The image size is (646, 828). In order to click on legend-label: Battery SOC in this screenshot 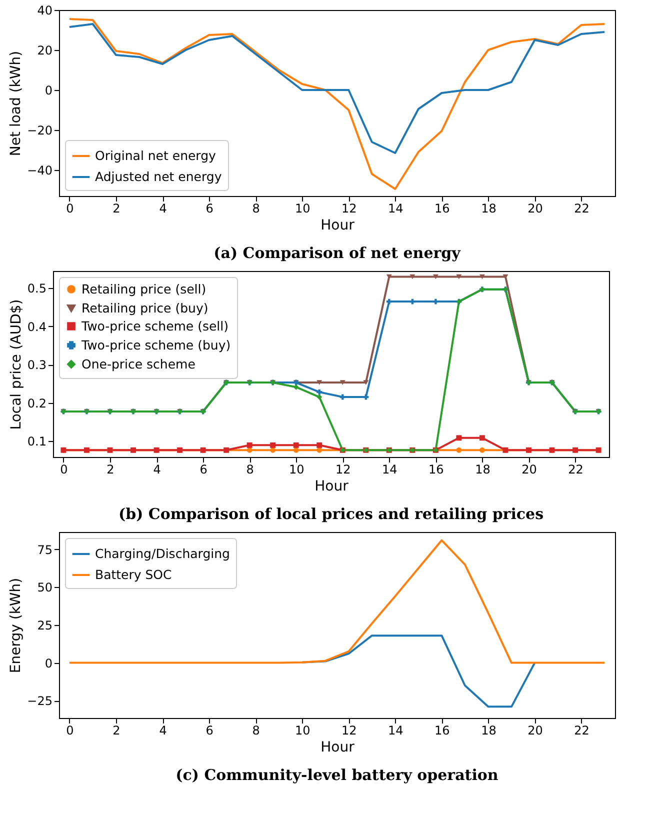, I will do `click(133, 574)`.